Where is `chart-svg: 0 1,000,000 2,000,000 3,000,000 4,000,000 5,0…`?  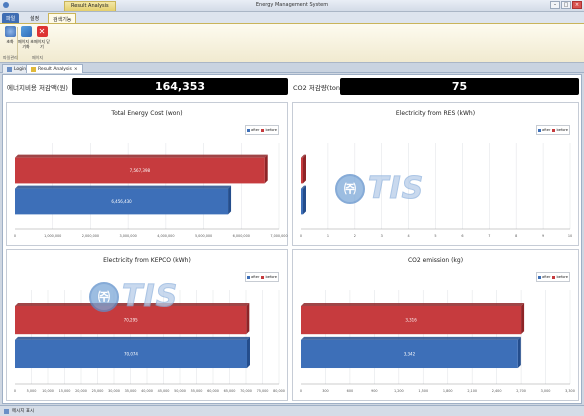
chart-svg: 0 1,000,000 2,000,000 3,000,000 4,000,000 5,0… is located at coordinates (151, 190).